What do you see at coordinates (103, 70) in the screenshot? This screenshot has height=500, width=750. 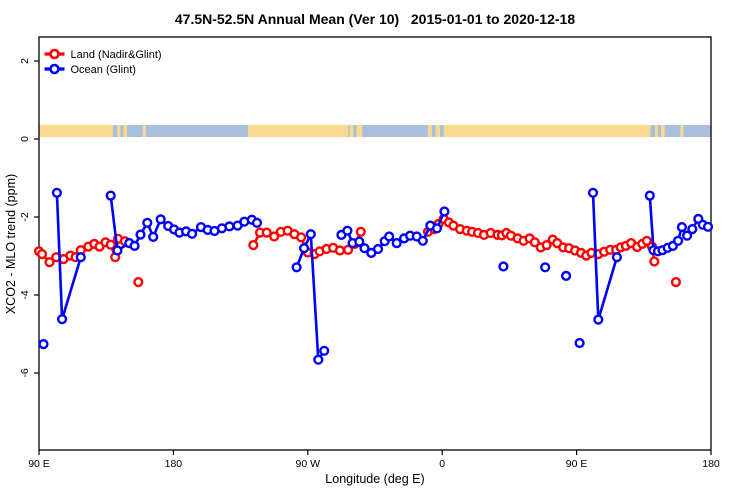 I see `legend-label: Ocean (Glint)` at bounding box center [103, 70].